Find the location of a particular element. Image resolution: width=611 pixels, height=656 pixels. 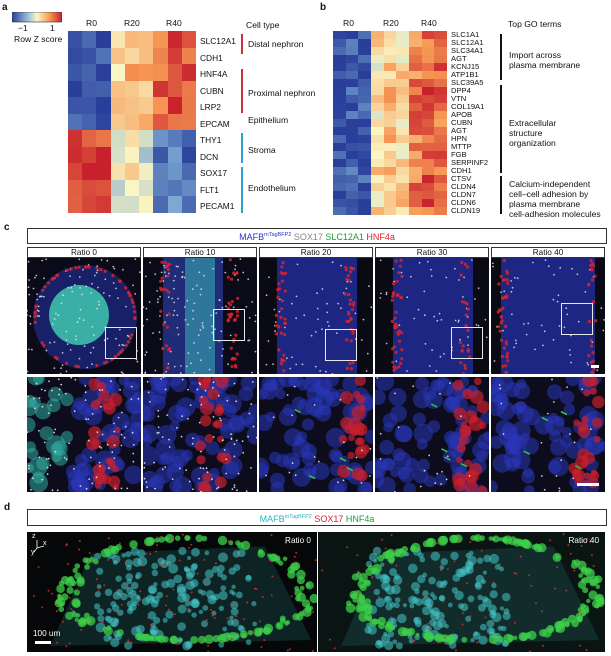

group-bar-endothelium is located at coordinates (242, 190).